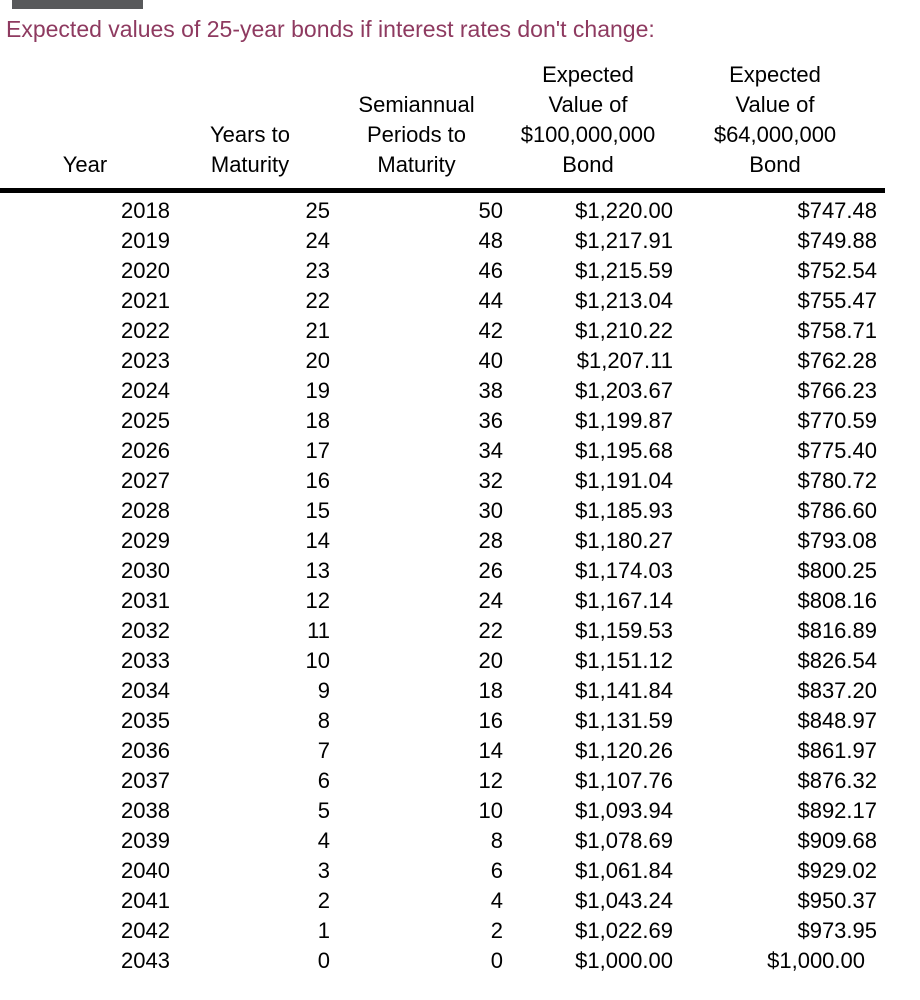  What do you see at coordinates (145, 720) in the screenshot?
I see `cell-year: 2035` at bounding box center [145, 720].